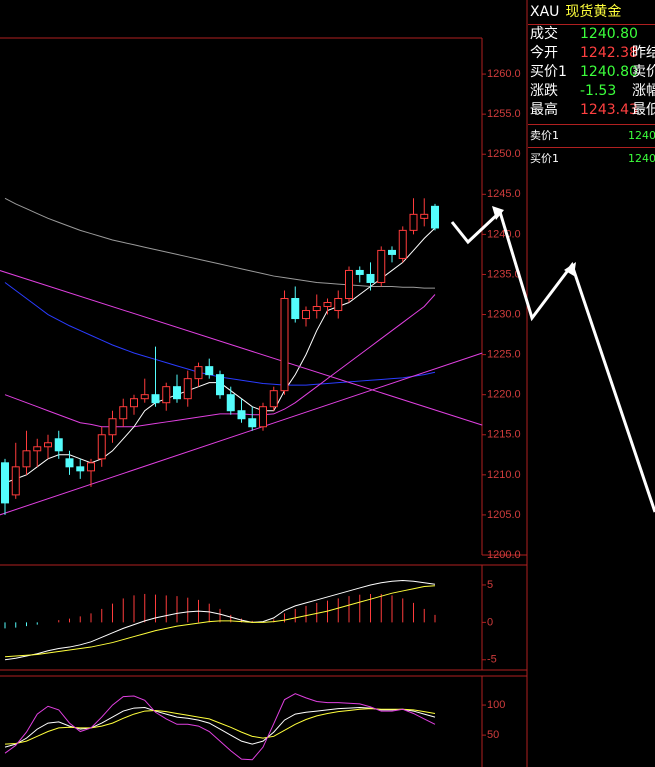 The height and width of the screenshot is (767, 655). What do you see at coordinates (643, 53) in the screenshot?
I see `quote-label: 昨结` at bounding box center [643, 53].